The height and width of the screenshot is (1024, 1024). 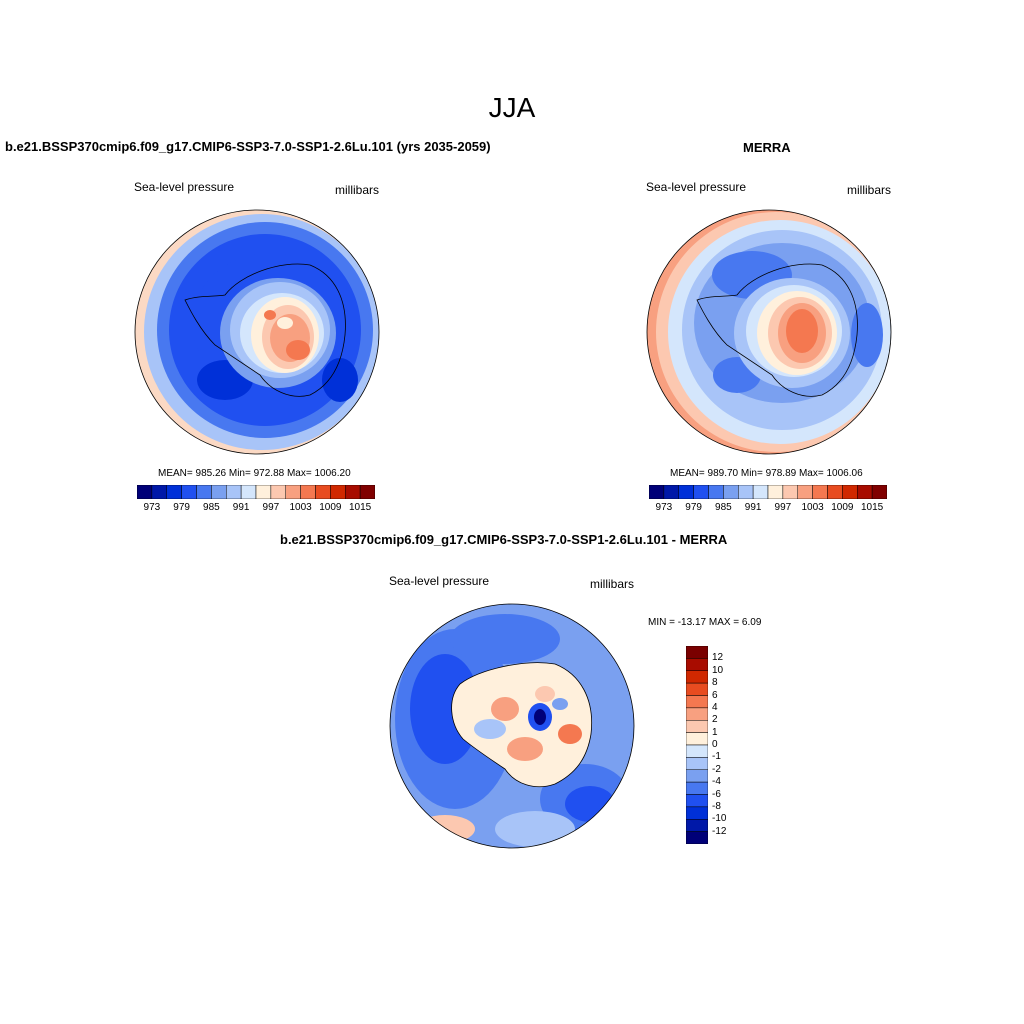 I want to click on panel-1-units-label: millibars, so click(x=357, y=190).